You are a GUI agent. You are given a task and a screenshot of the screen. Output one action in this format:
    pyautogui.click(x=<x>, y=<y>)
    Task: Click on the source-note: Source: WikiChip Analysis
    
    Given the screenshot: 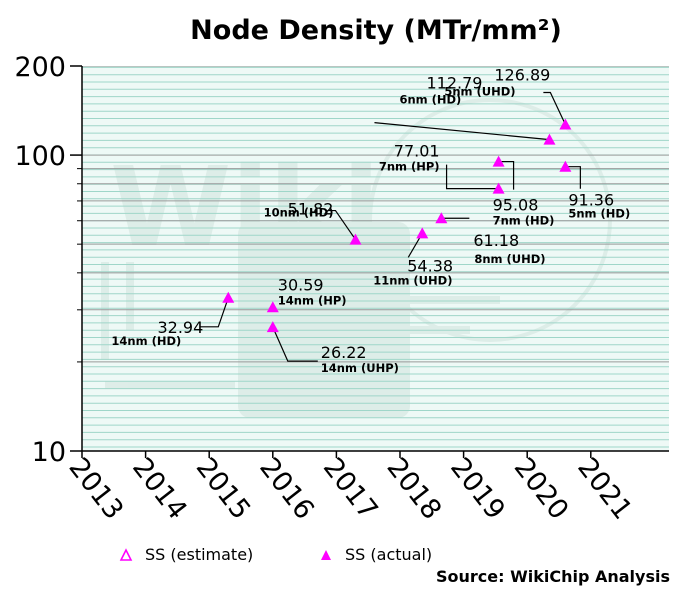 What is the action you would take?
    pyautogui.click(x=553, y=576)
    